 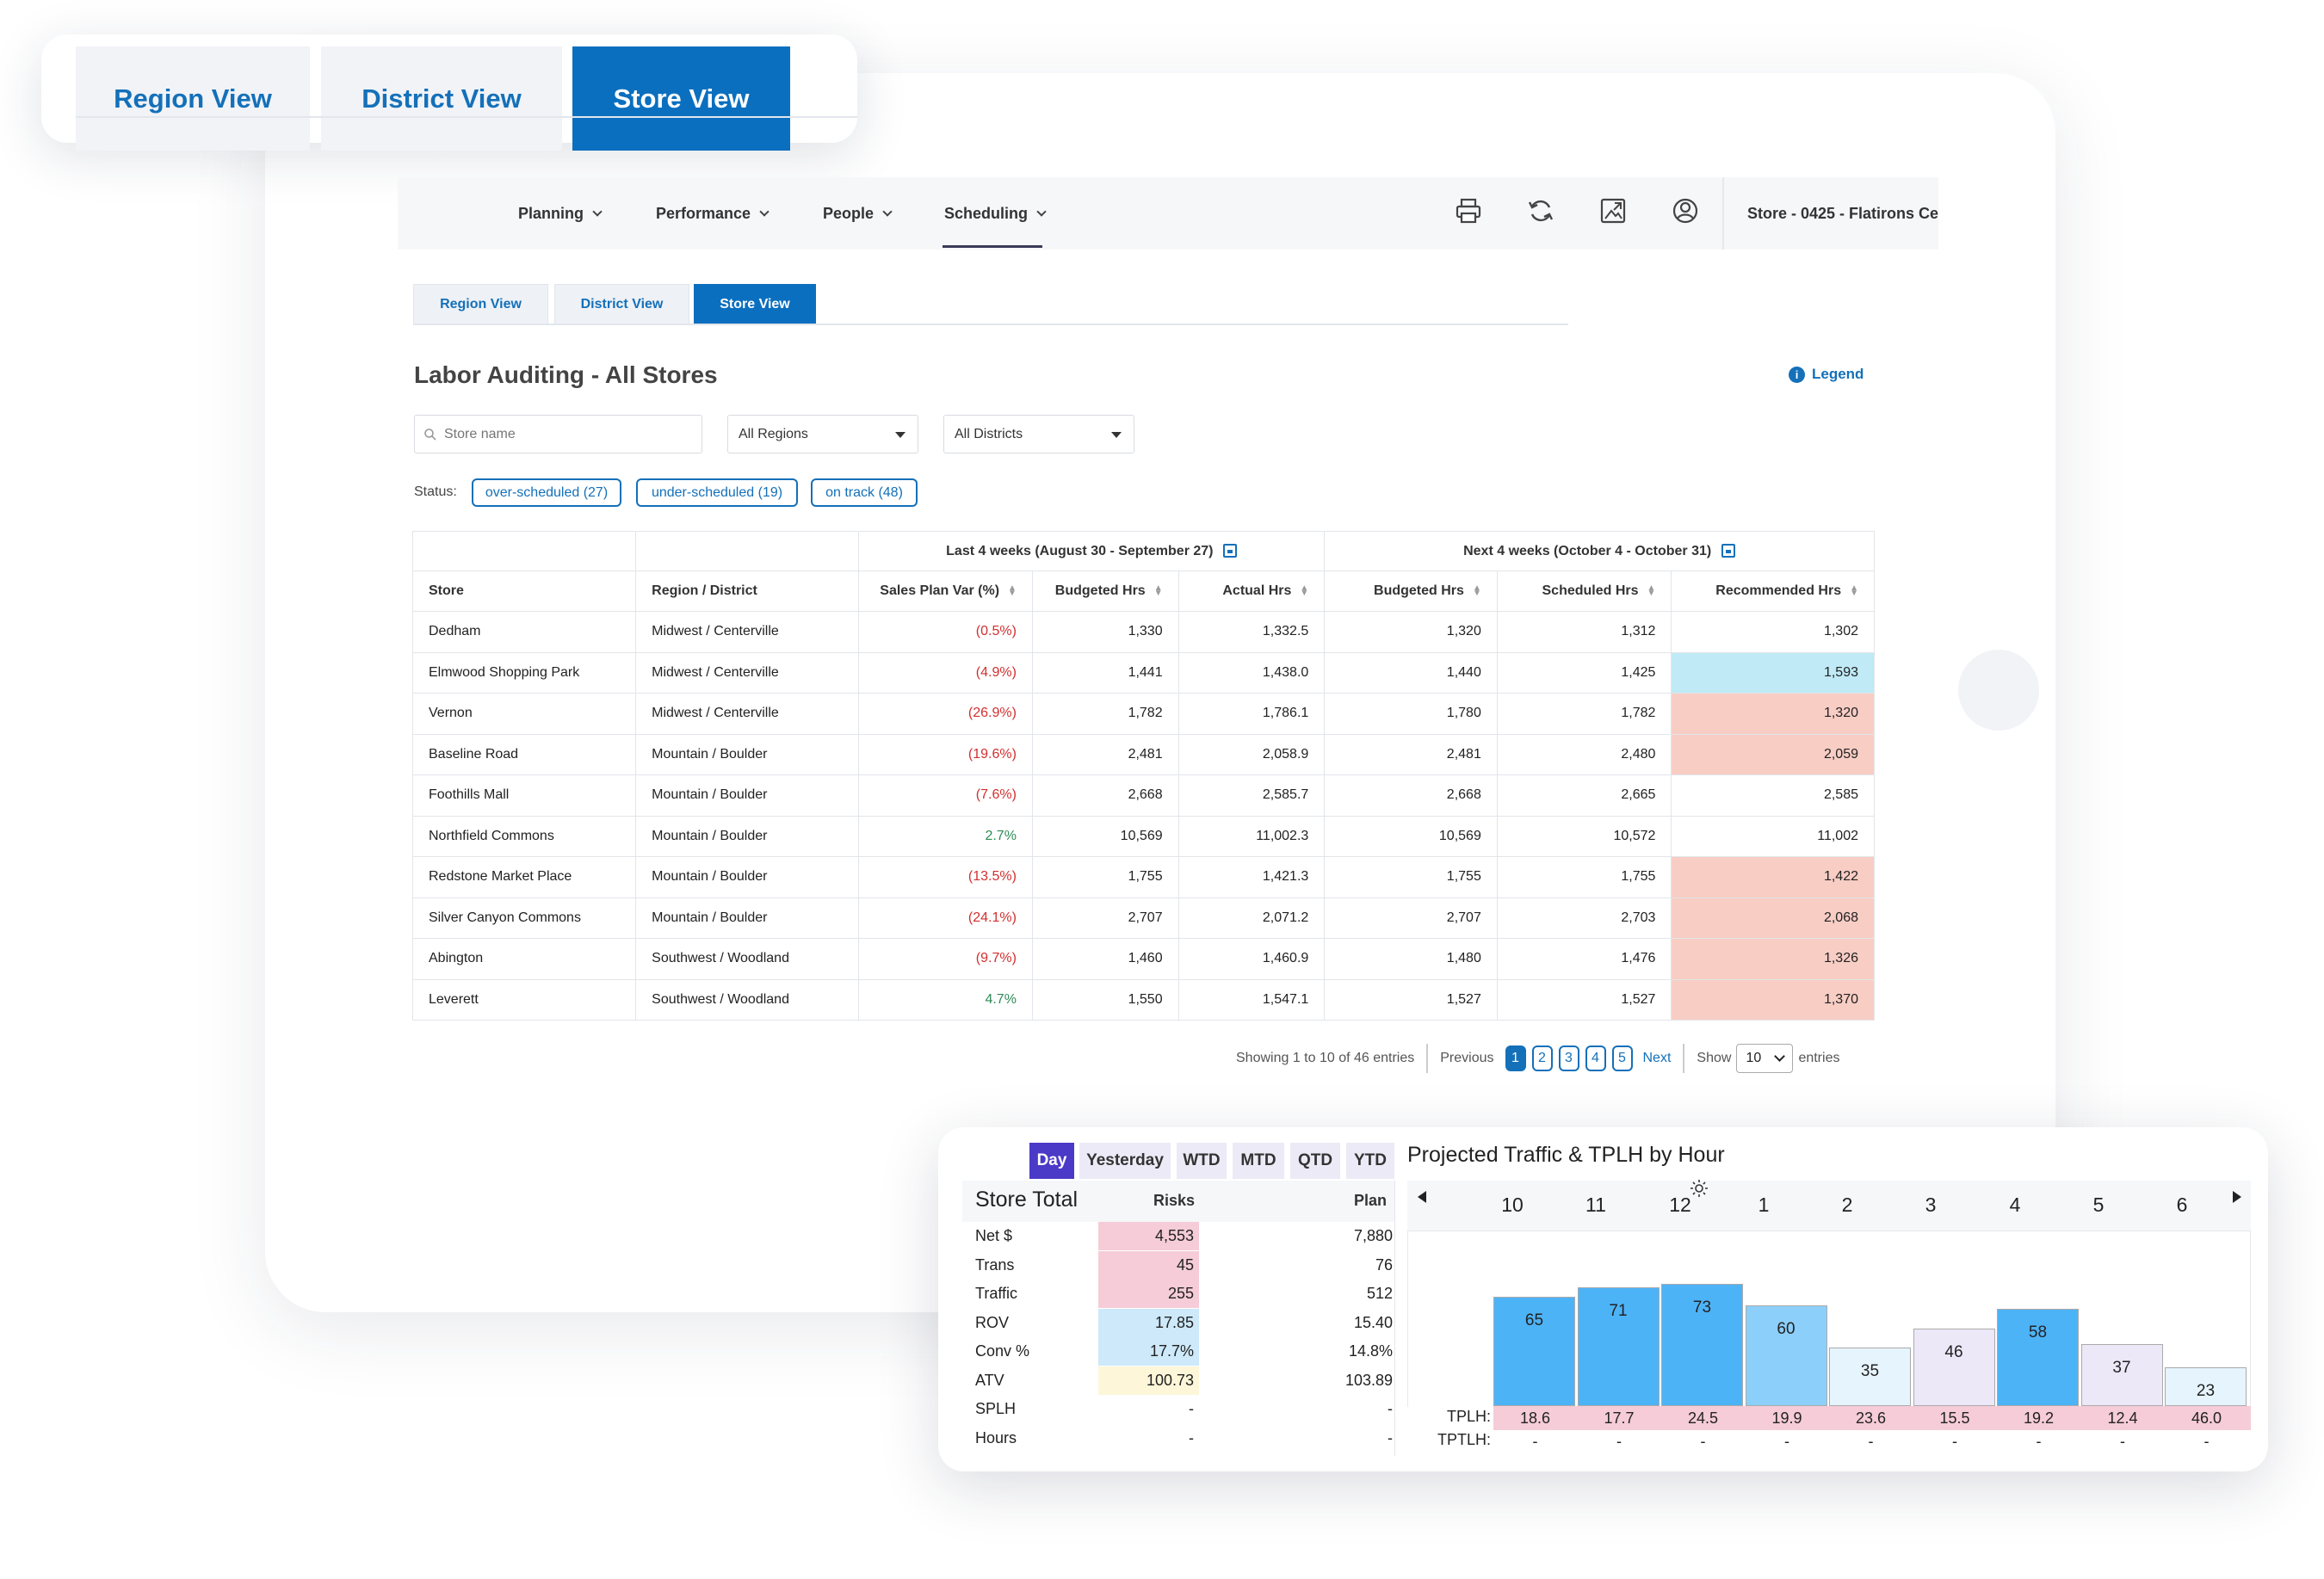 What do you see at coordinates (1105, 918) in the screenshot?
I see `table-cell: 2,707` at bounding box center [1105, 918].